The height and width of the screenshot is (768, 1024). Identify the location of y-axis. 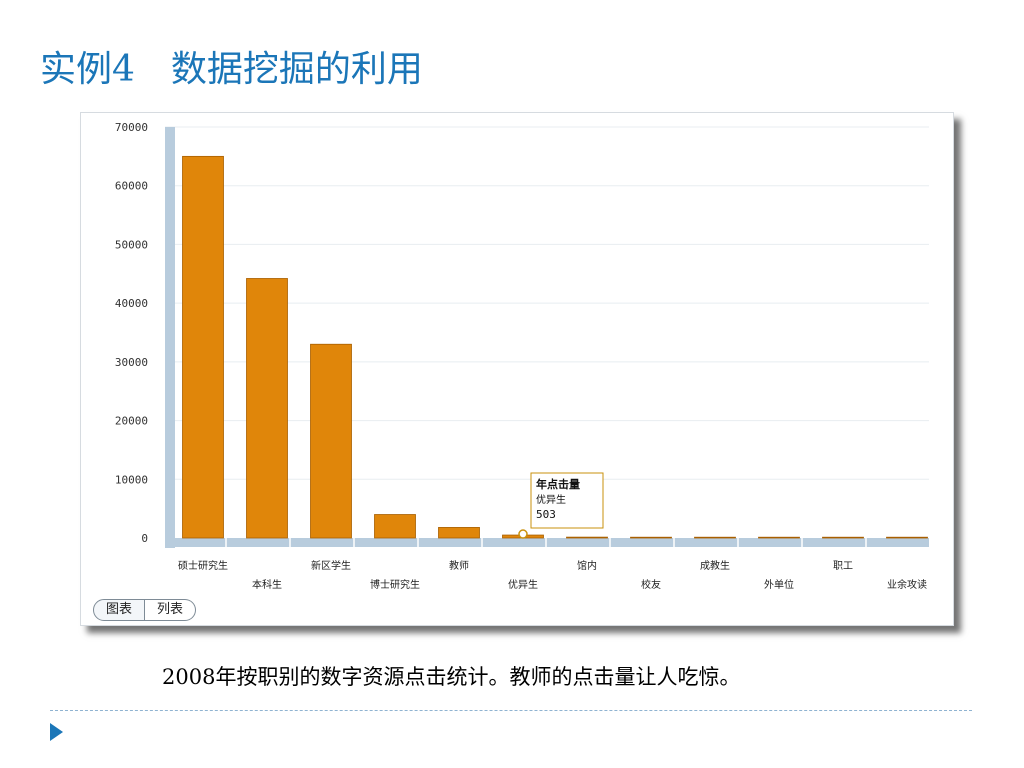
(170, 337).